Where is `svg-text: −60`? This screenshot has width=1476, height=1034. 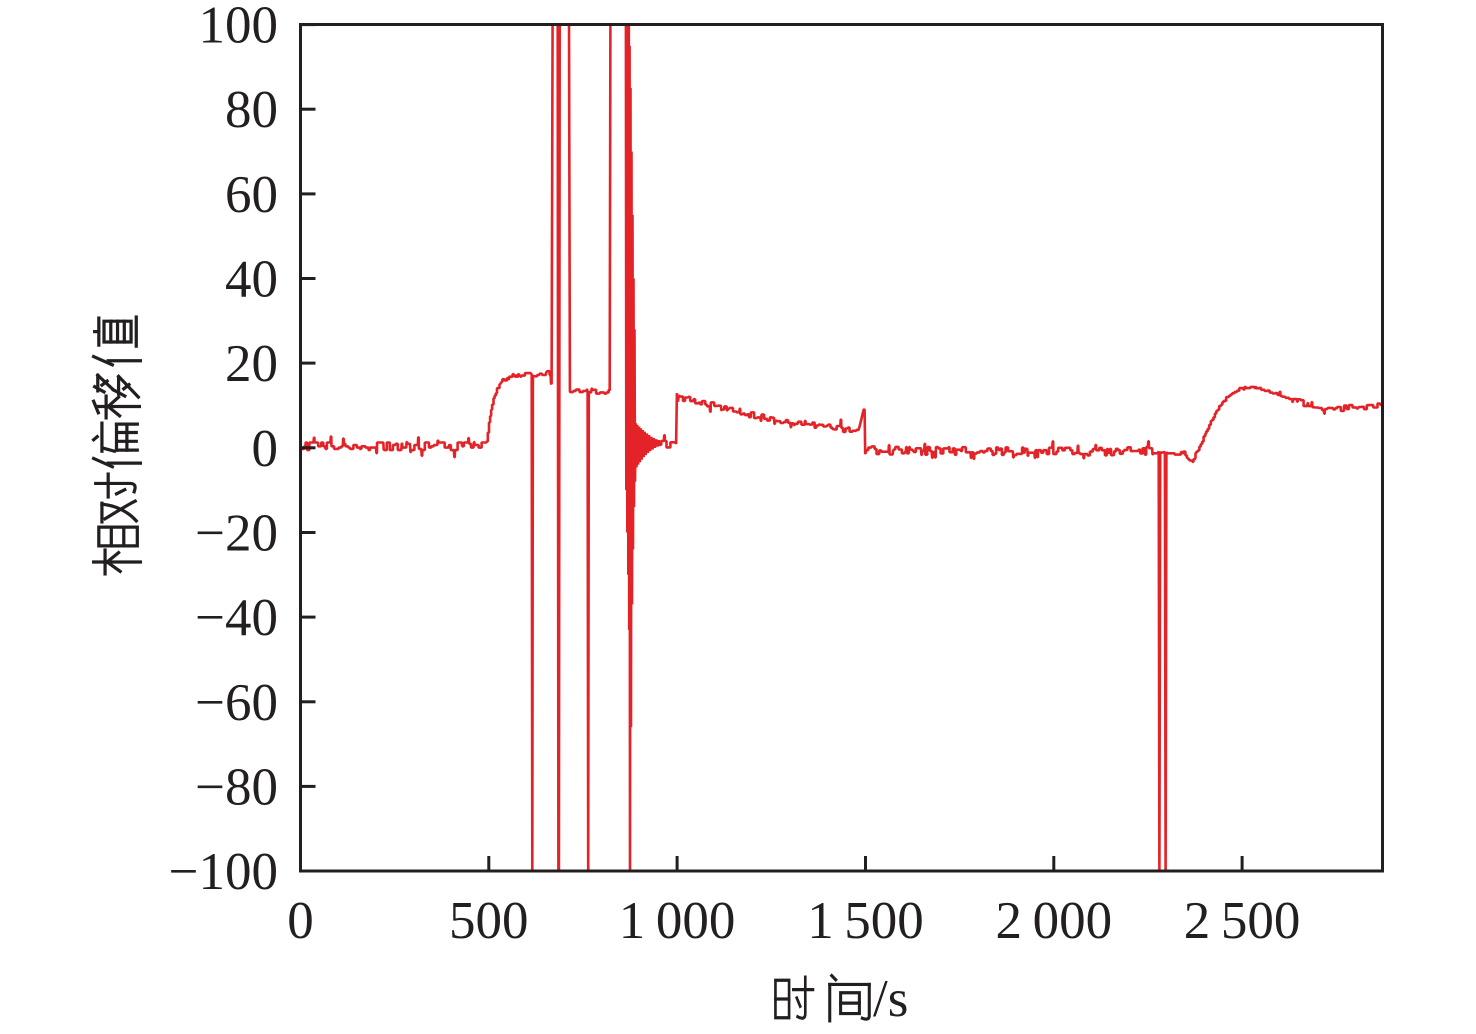 svg-text: −60 is located at coordinates (236, 703).